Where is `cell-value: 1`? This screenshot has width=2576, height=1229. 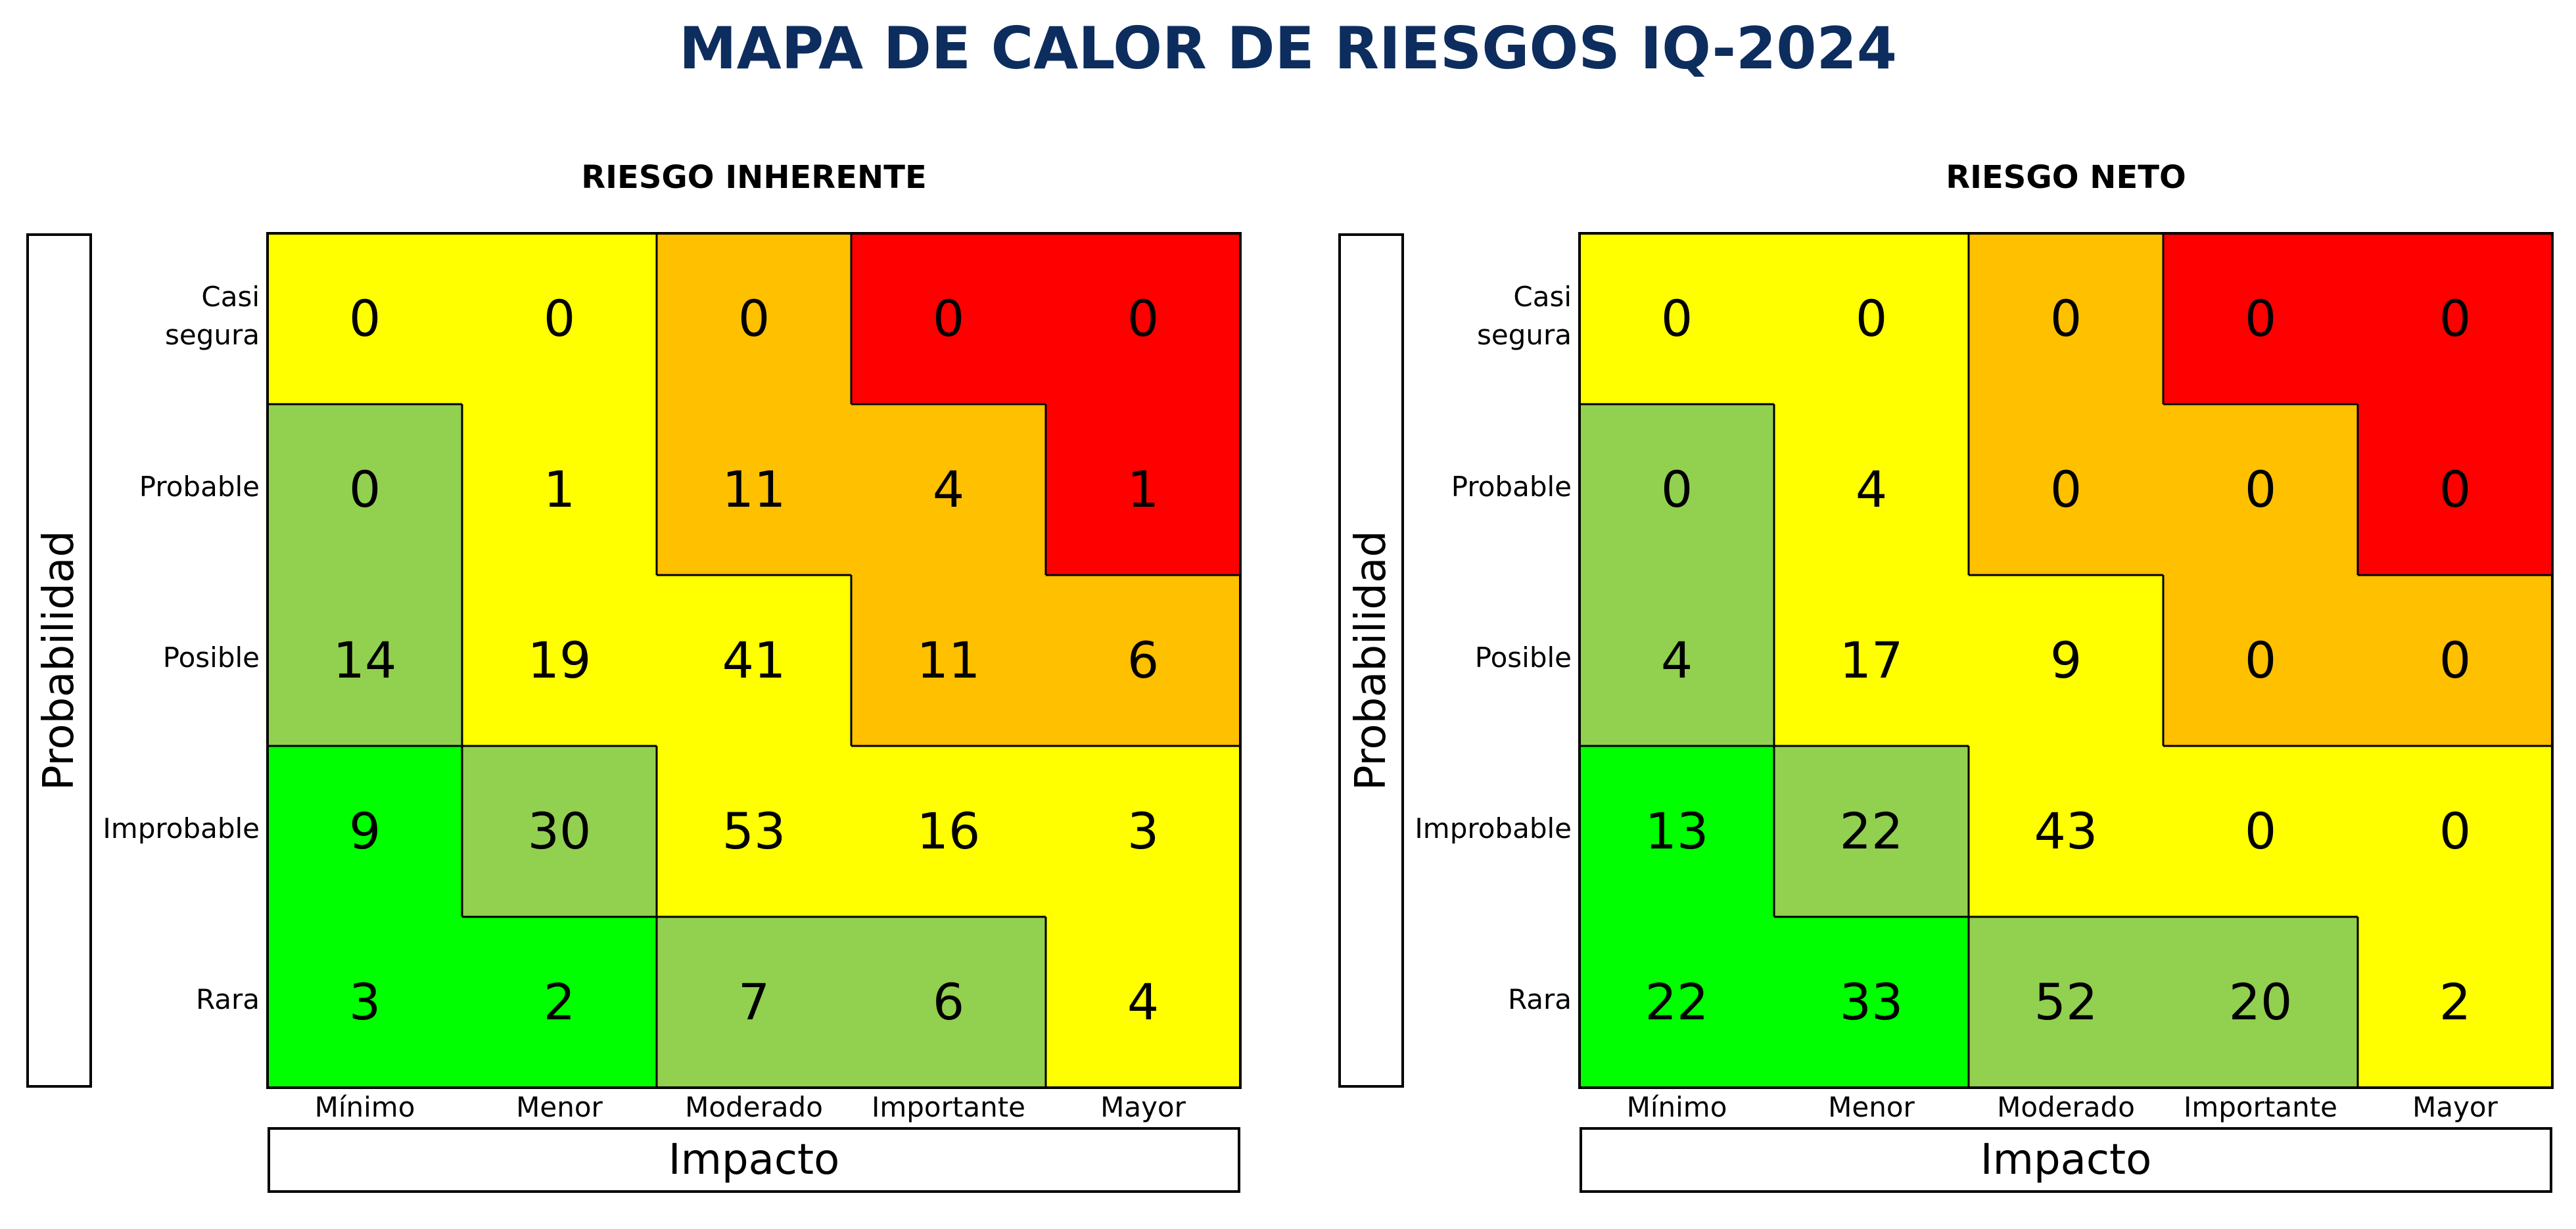 cell-value: 1 is located at coordinates (1143, 489).